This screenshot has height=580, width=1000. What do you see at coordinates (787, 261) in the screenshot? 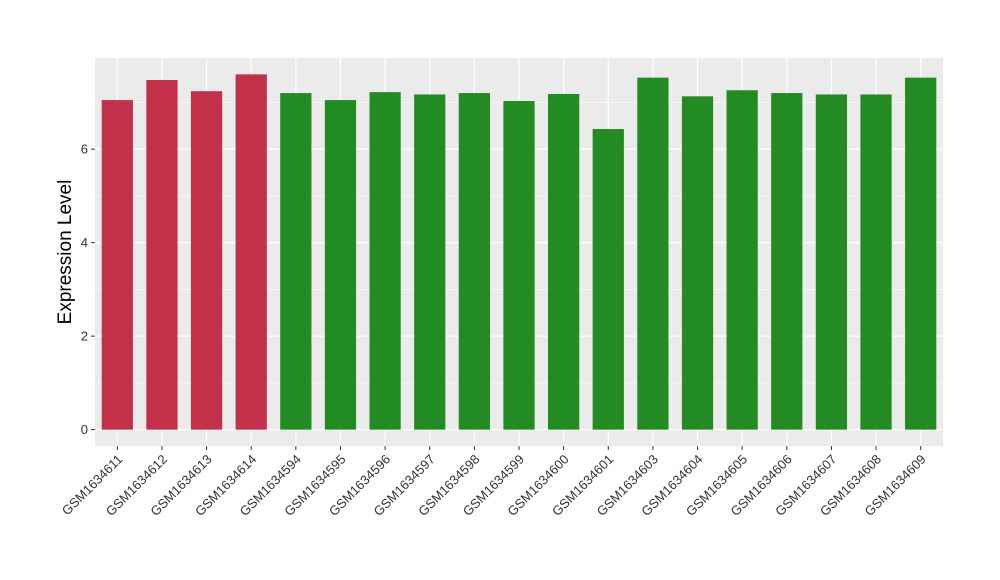
I see `bar-GSM1634606` at bounding box center [787, 261].